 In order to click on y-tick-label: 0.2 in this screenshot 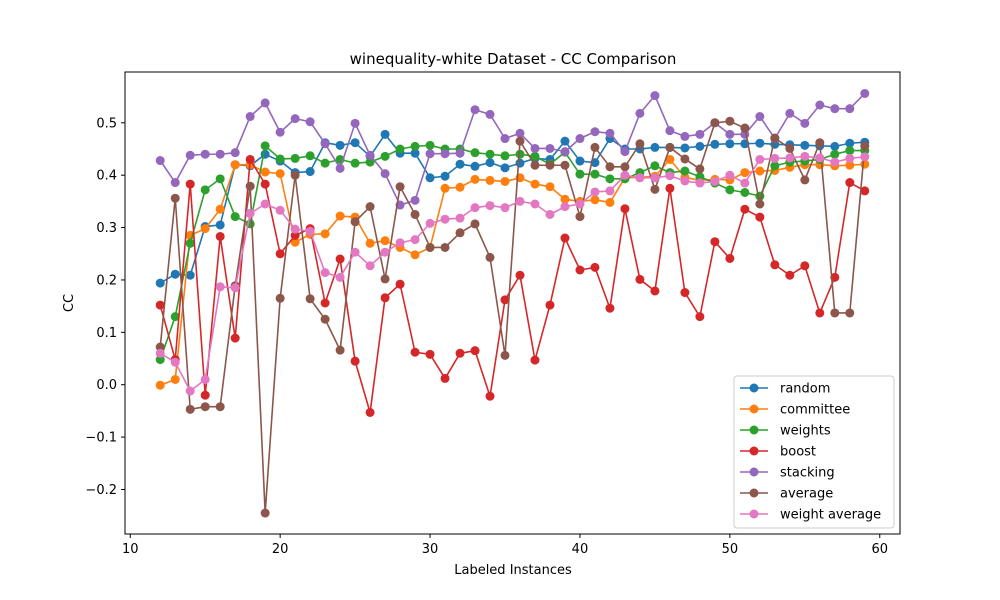, I will do `click(106, 280)`.